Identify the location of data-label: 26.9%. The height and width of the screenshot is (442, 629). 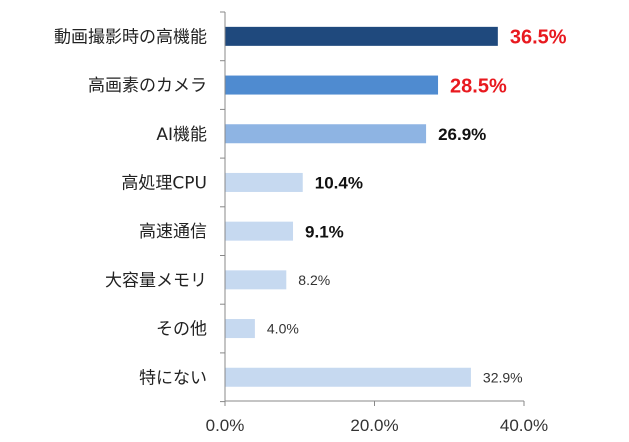
(462, 134).